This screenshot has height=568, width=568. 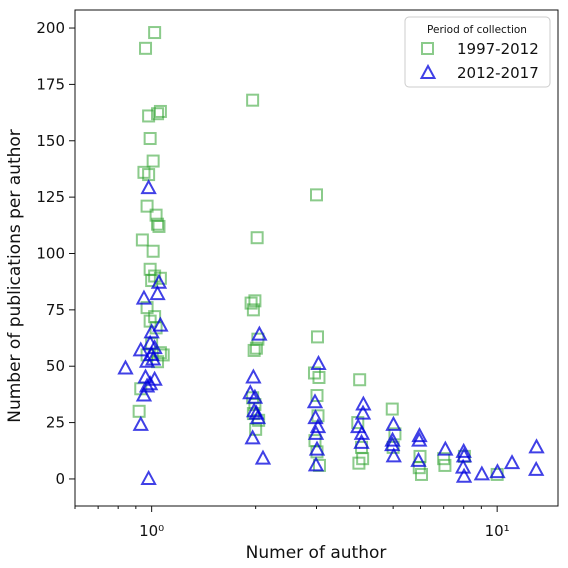 I want to click on y-tick-label: 0, so click(x=60, y=479).